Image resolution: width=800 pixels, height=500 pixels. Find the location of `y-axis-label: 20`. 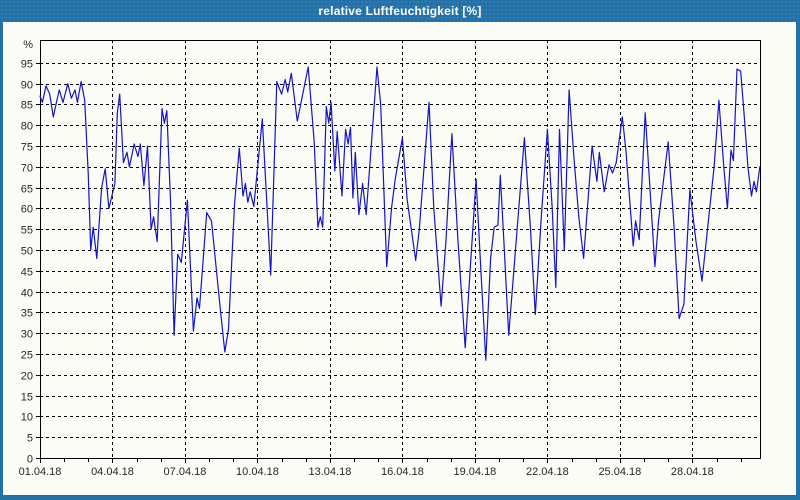

y-axis-label: 20 is located at coordinates (27, 377).